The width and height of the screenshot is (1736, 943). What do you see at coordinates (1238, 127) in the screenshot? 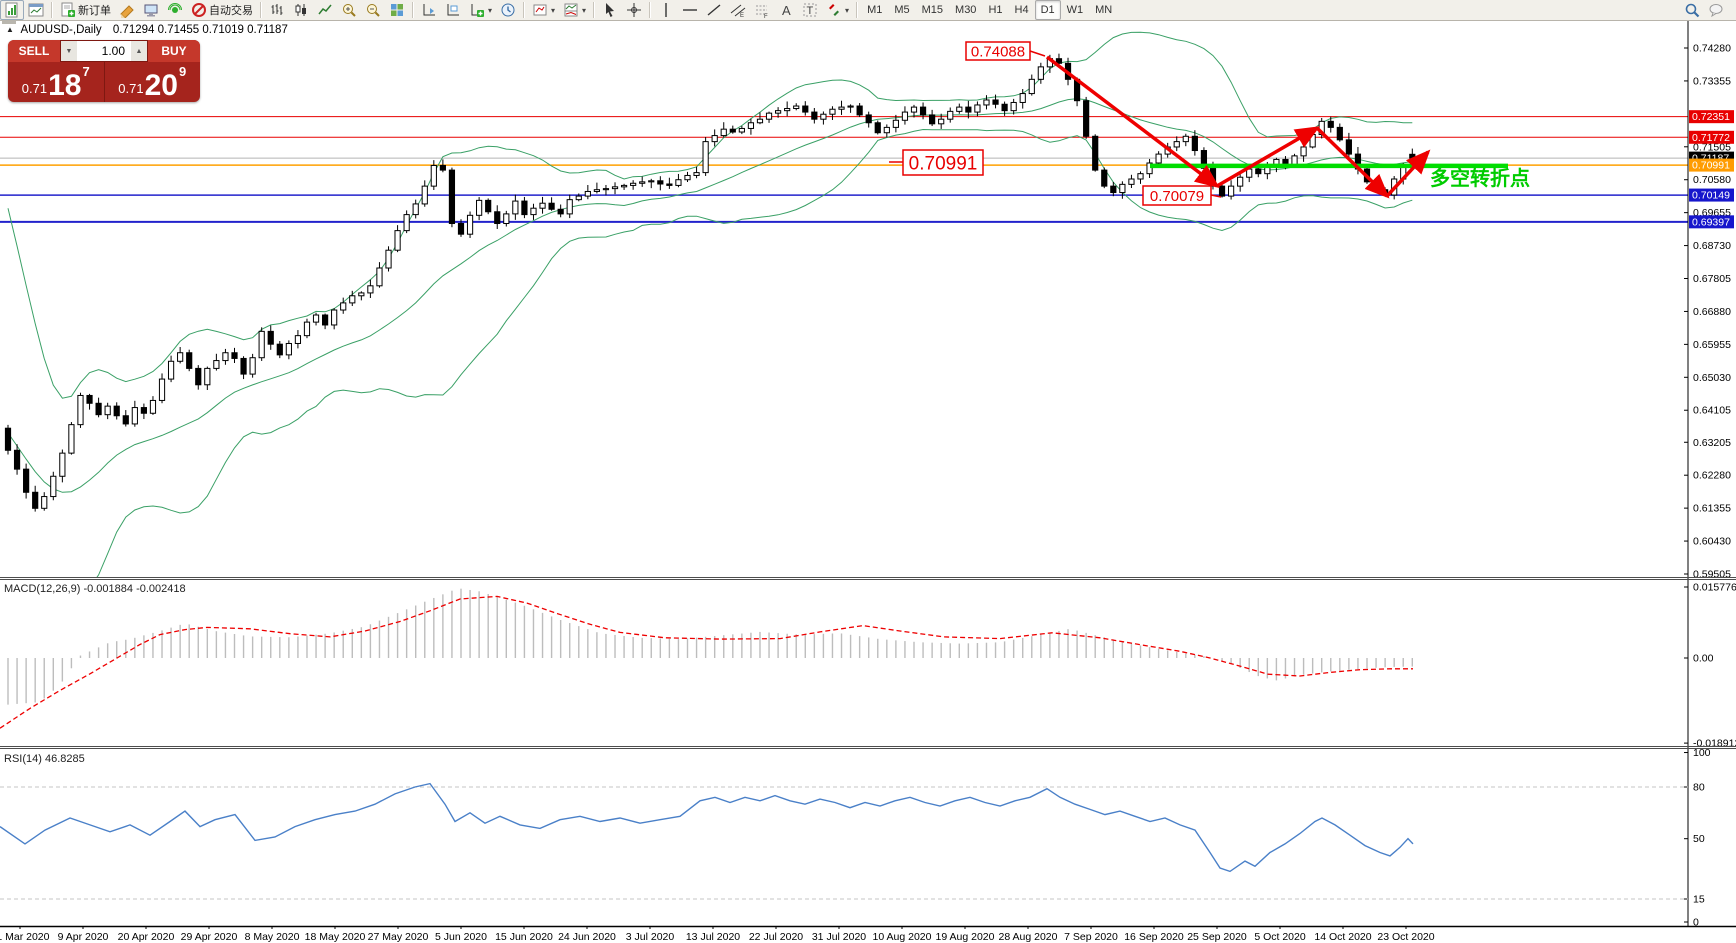
I see `trend-arrows` at bounding box center [1238, 127].